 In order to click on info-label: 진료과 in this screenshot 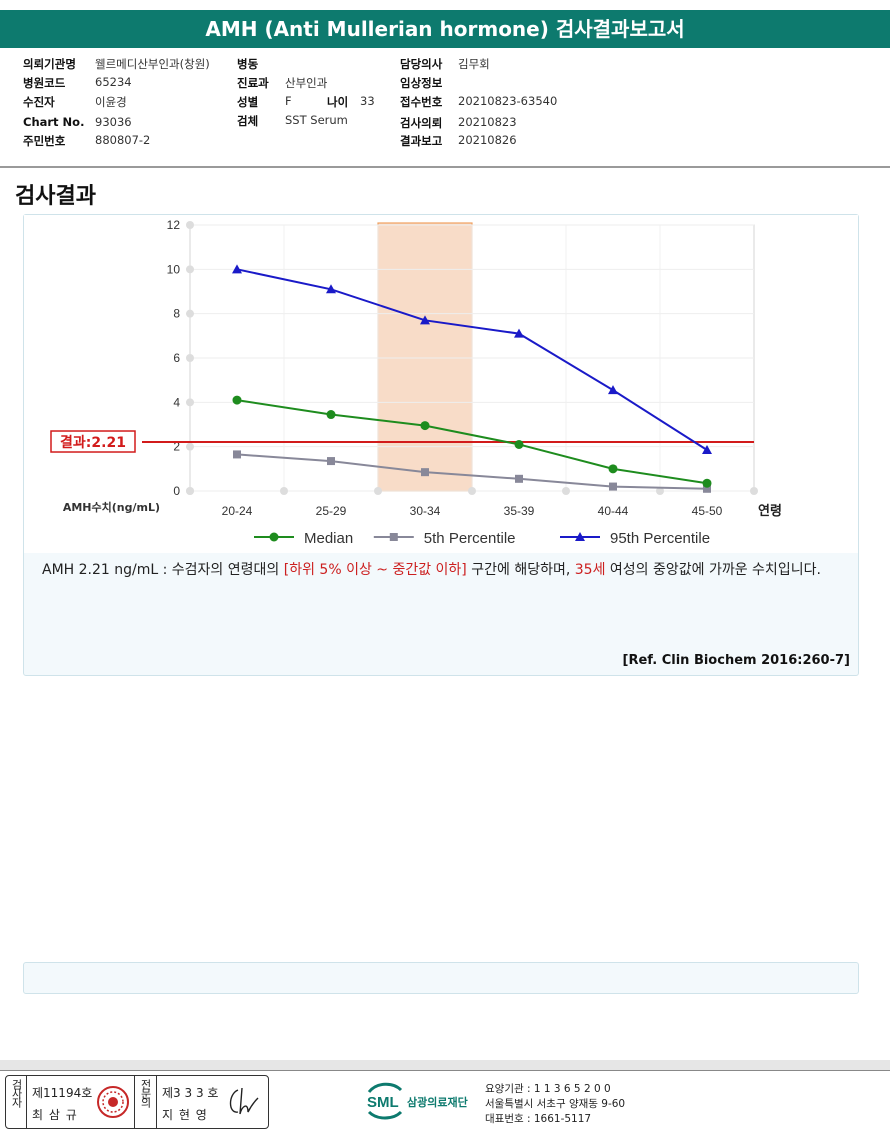, I will do `click(253, 83)`.